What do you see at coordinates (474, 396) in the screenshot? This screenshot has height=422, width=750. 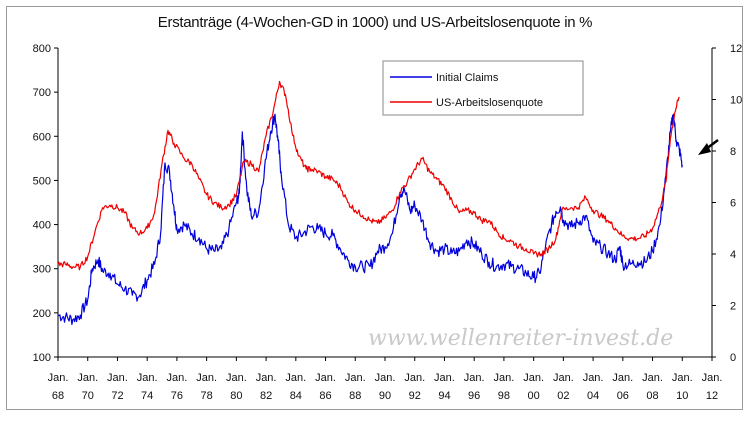 I see `x-tick-label-year: 96` at bounding box center [474, 396].